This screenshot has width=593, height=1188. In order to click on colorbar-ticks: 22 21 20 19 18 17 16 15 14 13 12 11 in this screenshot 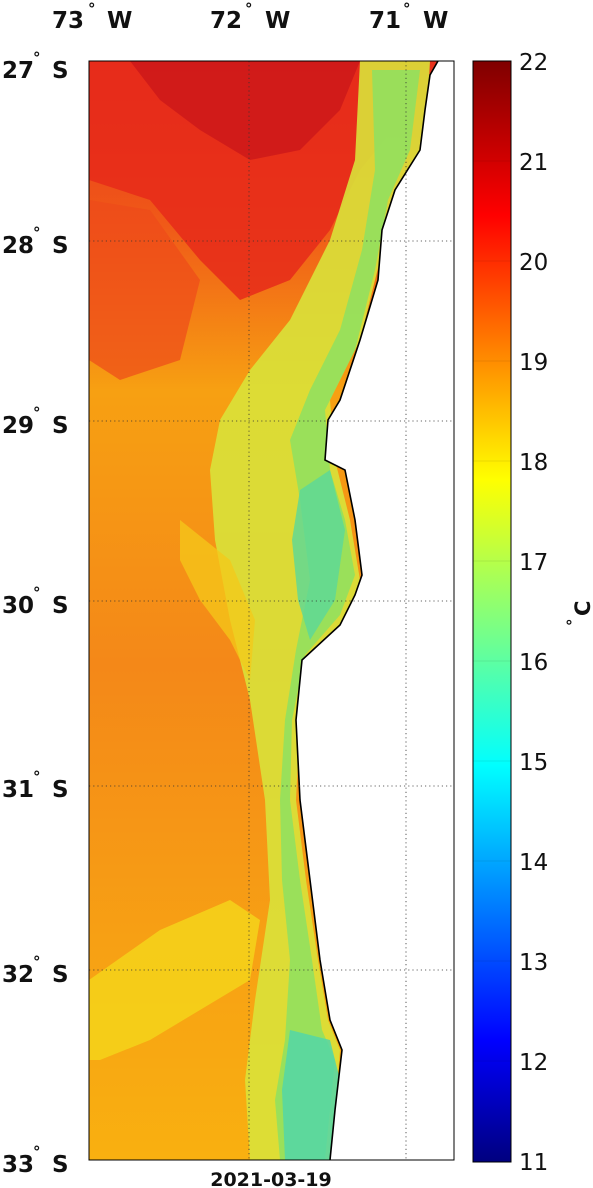, I will do `click(533, 613)`.